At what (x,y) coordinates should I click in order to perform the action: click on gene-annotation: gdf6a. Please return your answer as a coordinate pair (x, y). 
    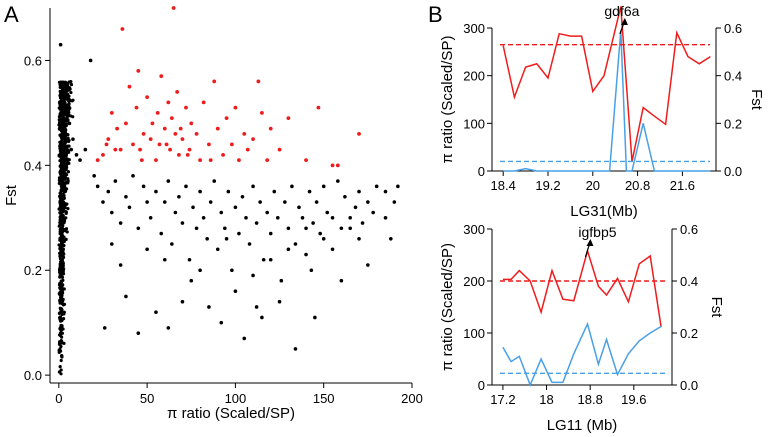
    Looking at the image, I should click on (621, 11).